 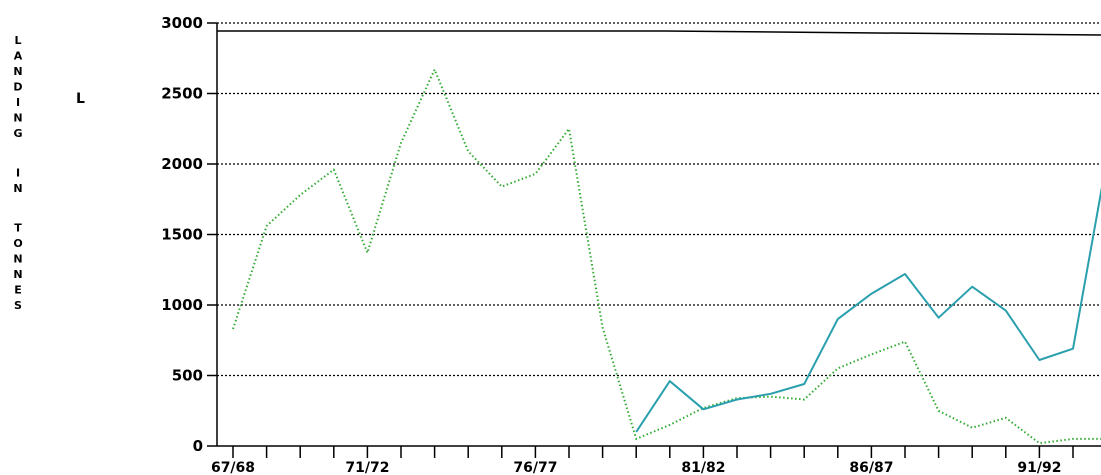 I want to click on y-tick-label: 3000, so click(x=182, y=23).